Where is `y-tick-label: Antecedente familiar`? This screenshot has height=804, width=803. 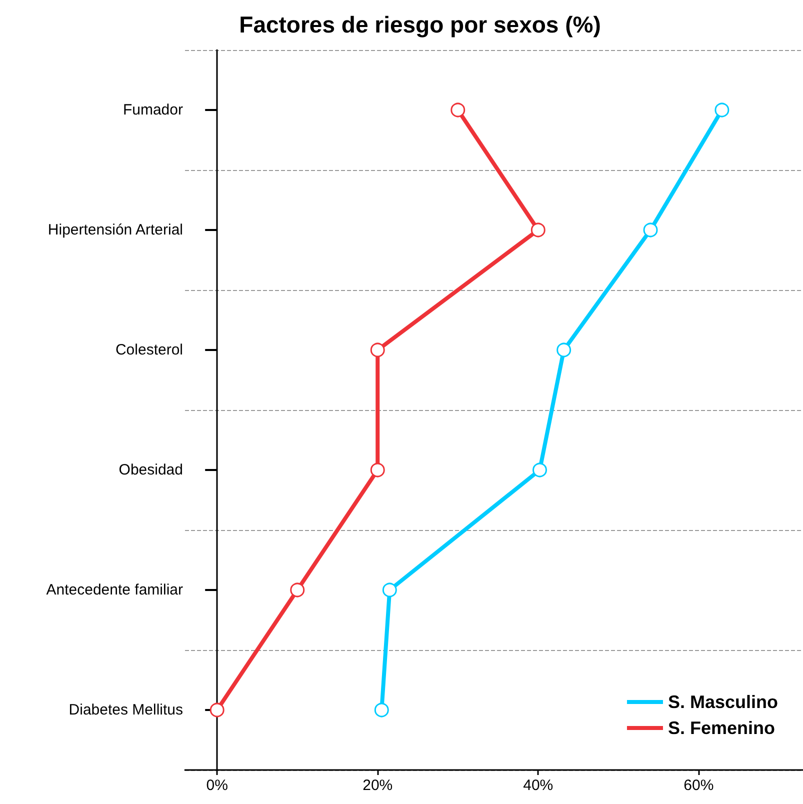 y-tick-label: Antecedente familiar is located at coordinates (114, 590).